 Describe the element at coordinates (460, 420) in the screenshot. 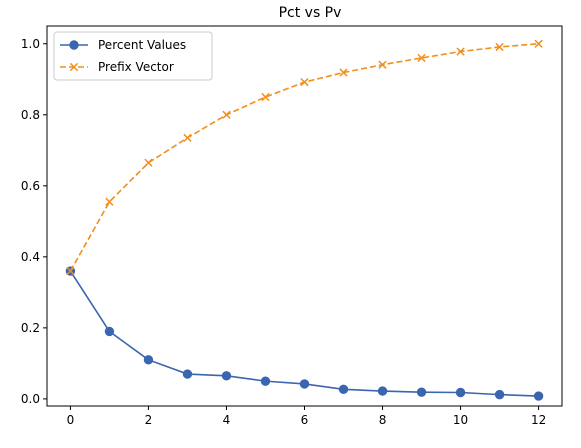

I see `x-tick-label: 10` at that location.